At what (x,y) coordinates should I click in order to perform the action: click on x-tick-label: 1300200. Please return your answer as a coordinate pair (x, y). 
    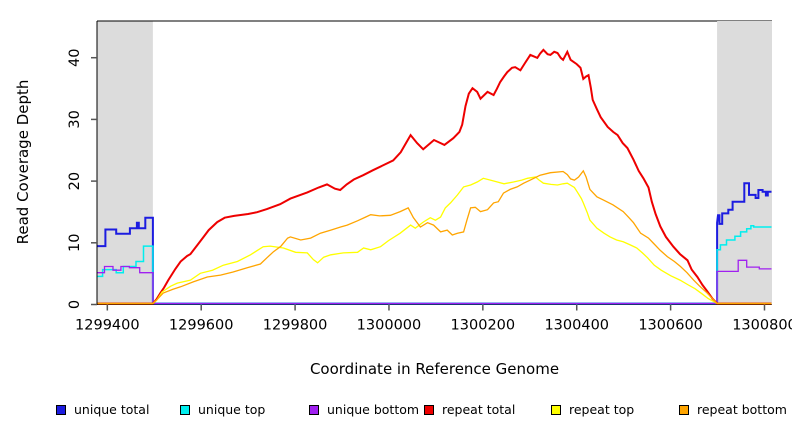
    Looking at the image, I should click on (483, 326).